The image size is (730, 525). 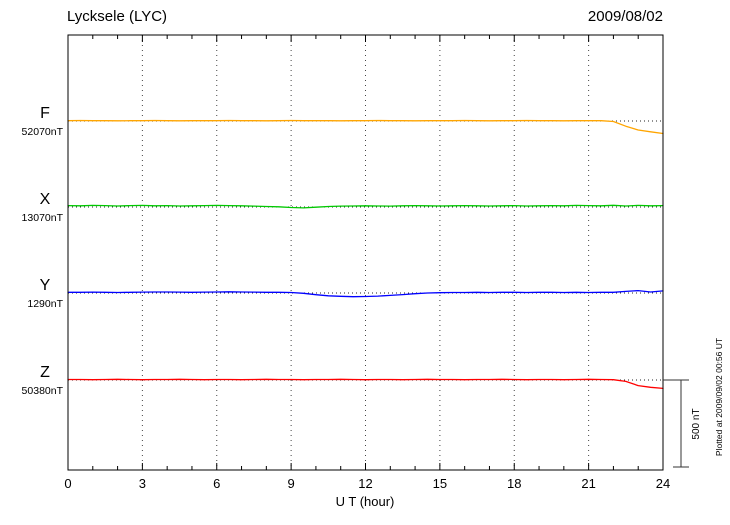 What do you see at coordinates (365, 384) in the screenshot?
I see `trace-Z` at bounding box center [365, 384].